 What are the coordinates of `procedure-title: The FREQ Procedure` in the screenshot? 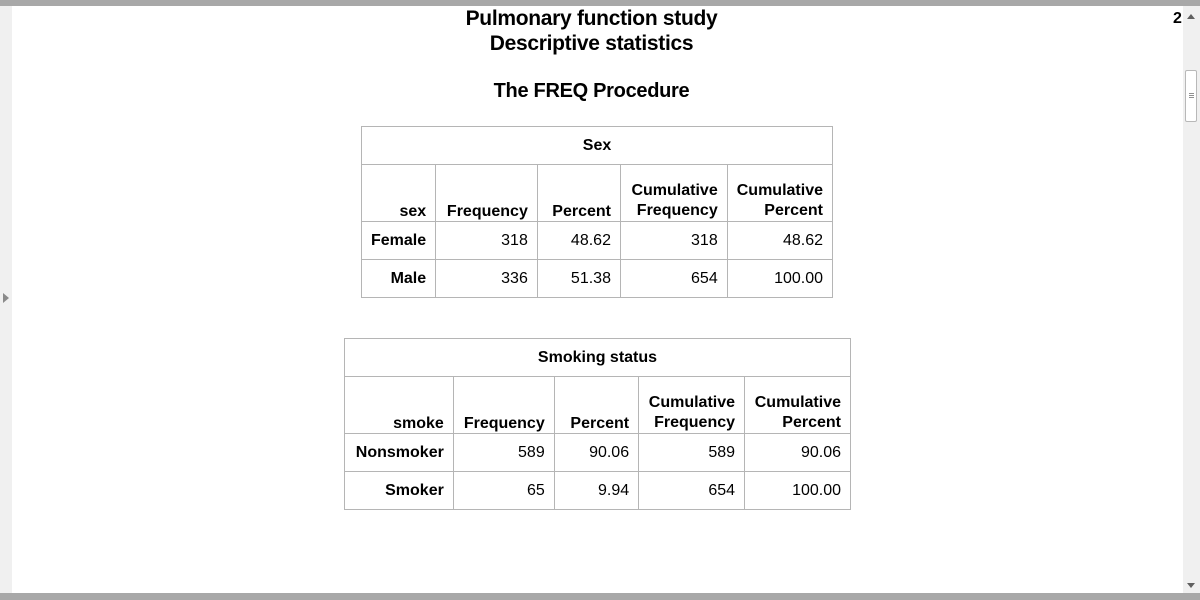 It's located at (591, 91).